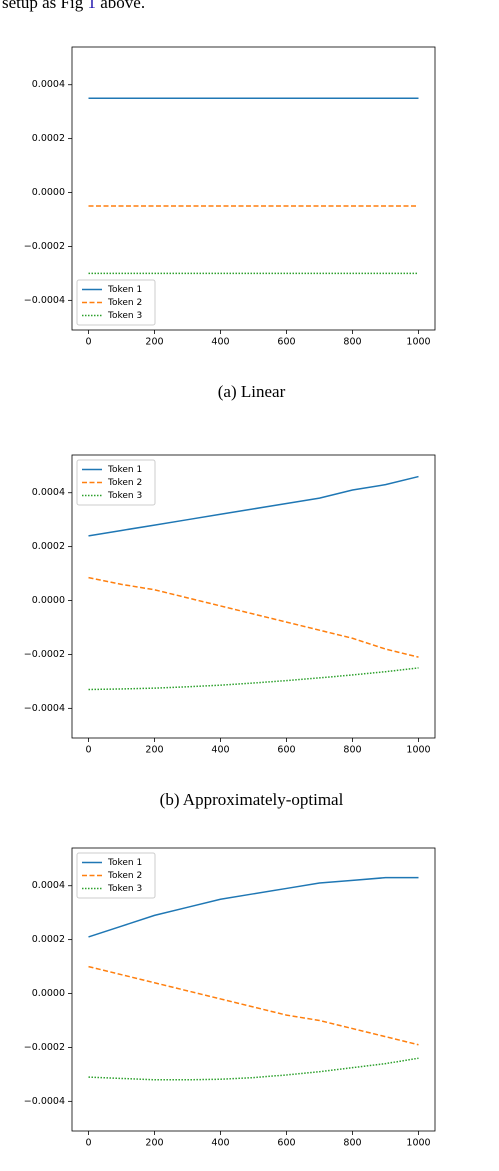  I want to click on text: above., so click(122, 6).